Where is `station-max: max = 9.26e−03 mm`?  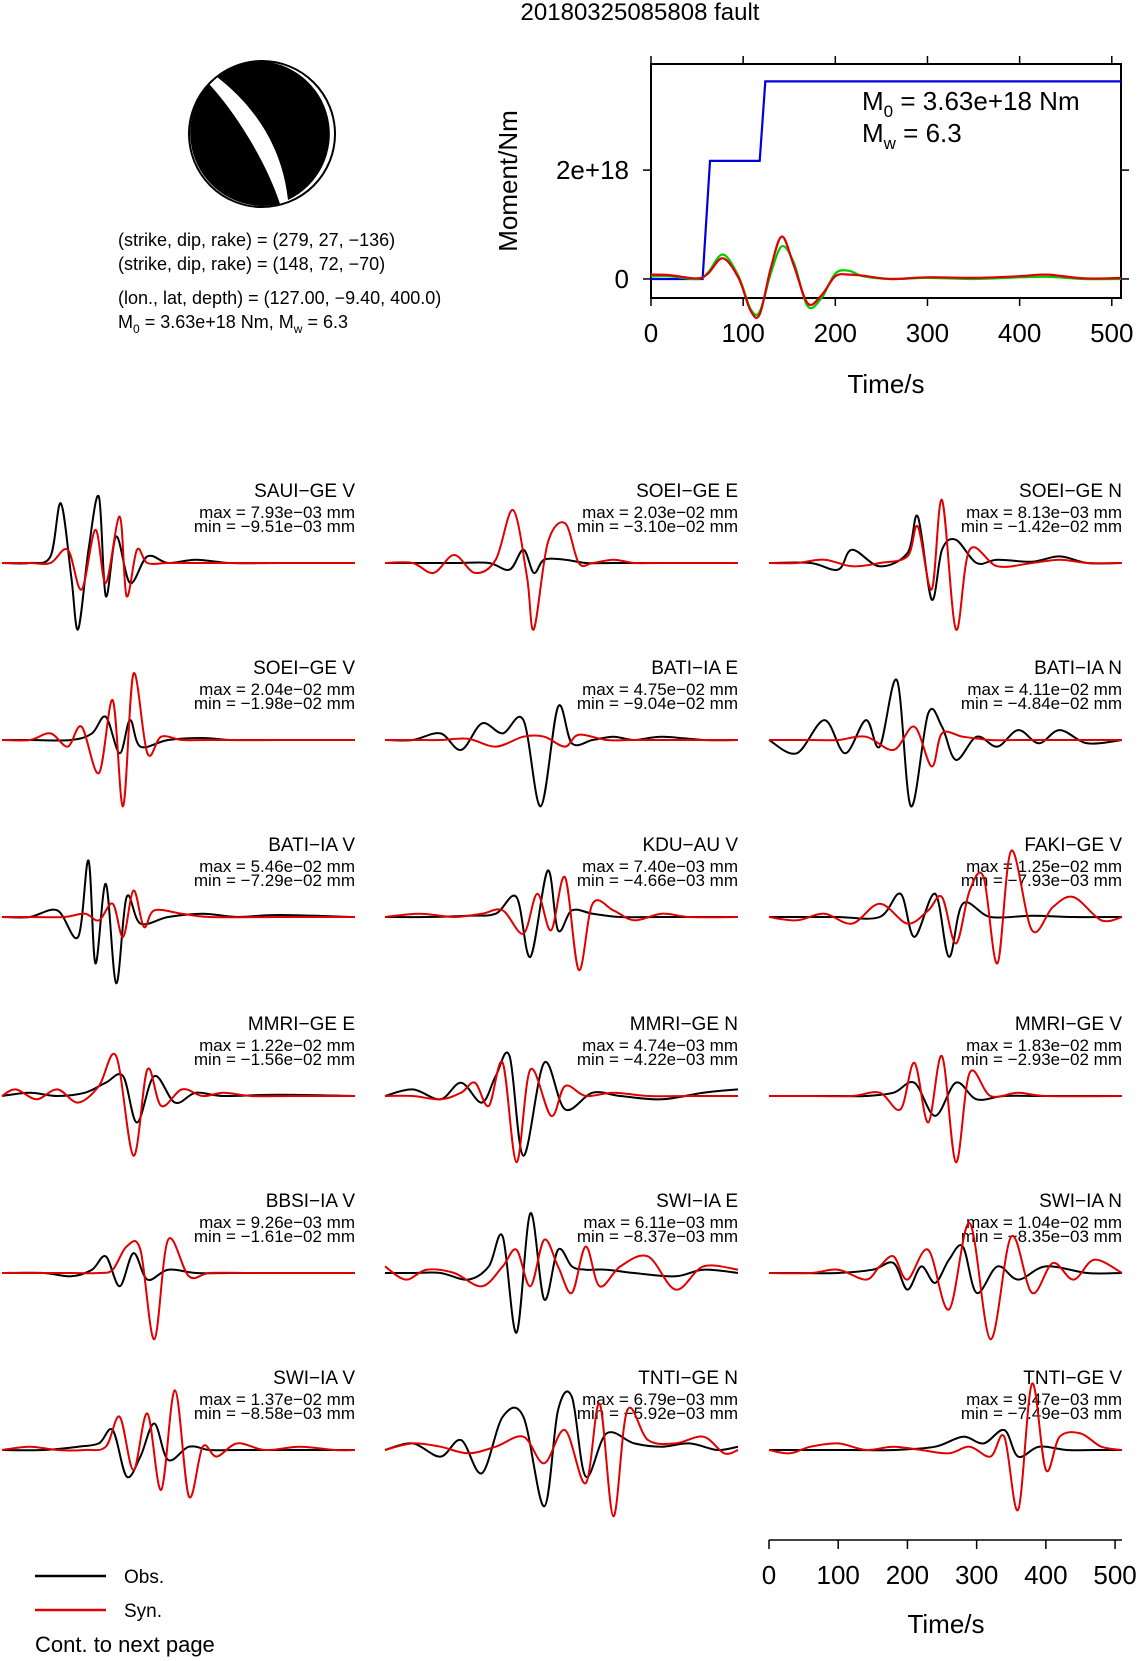
station-max: max = 9.26e−03 mm is located at coordinates (277, 1222).